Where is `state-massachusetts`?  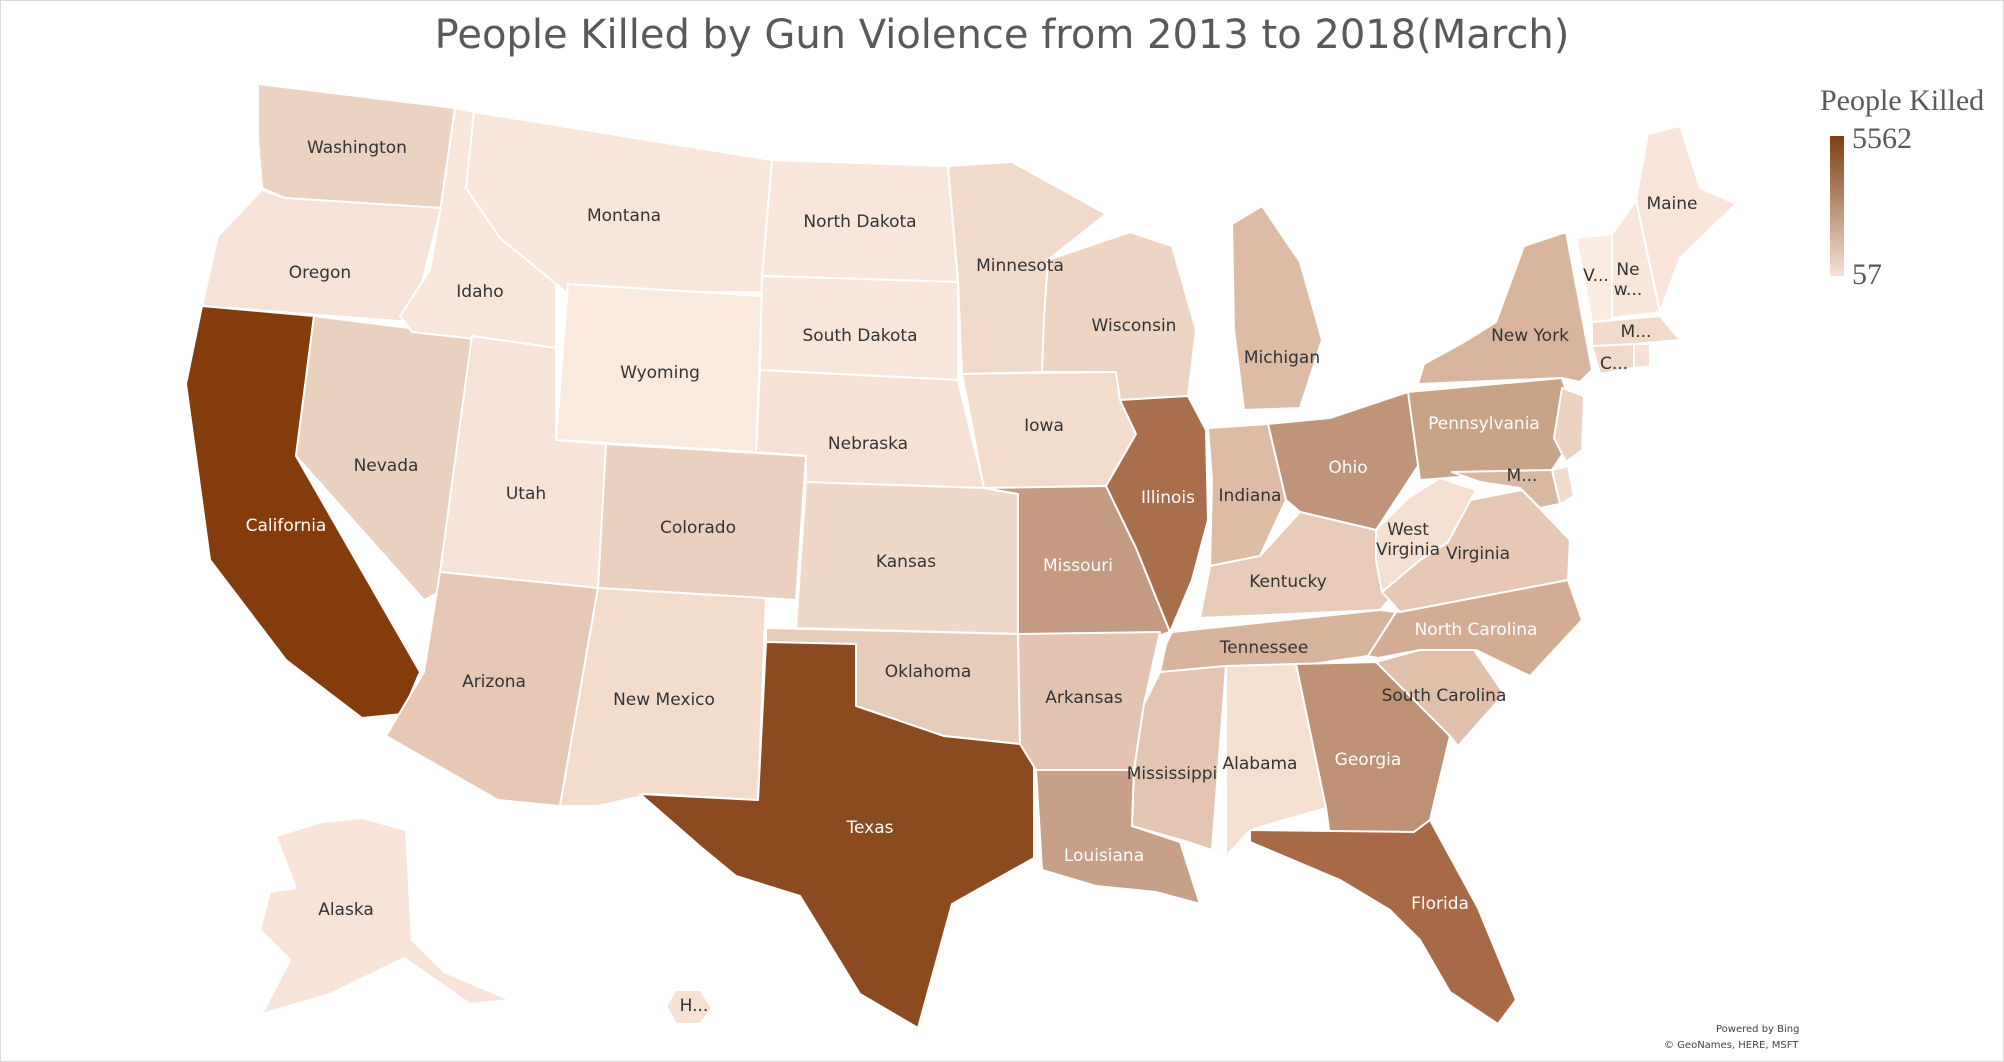
state-massachusetts is located at coordinates (1636, 331).